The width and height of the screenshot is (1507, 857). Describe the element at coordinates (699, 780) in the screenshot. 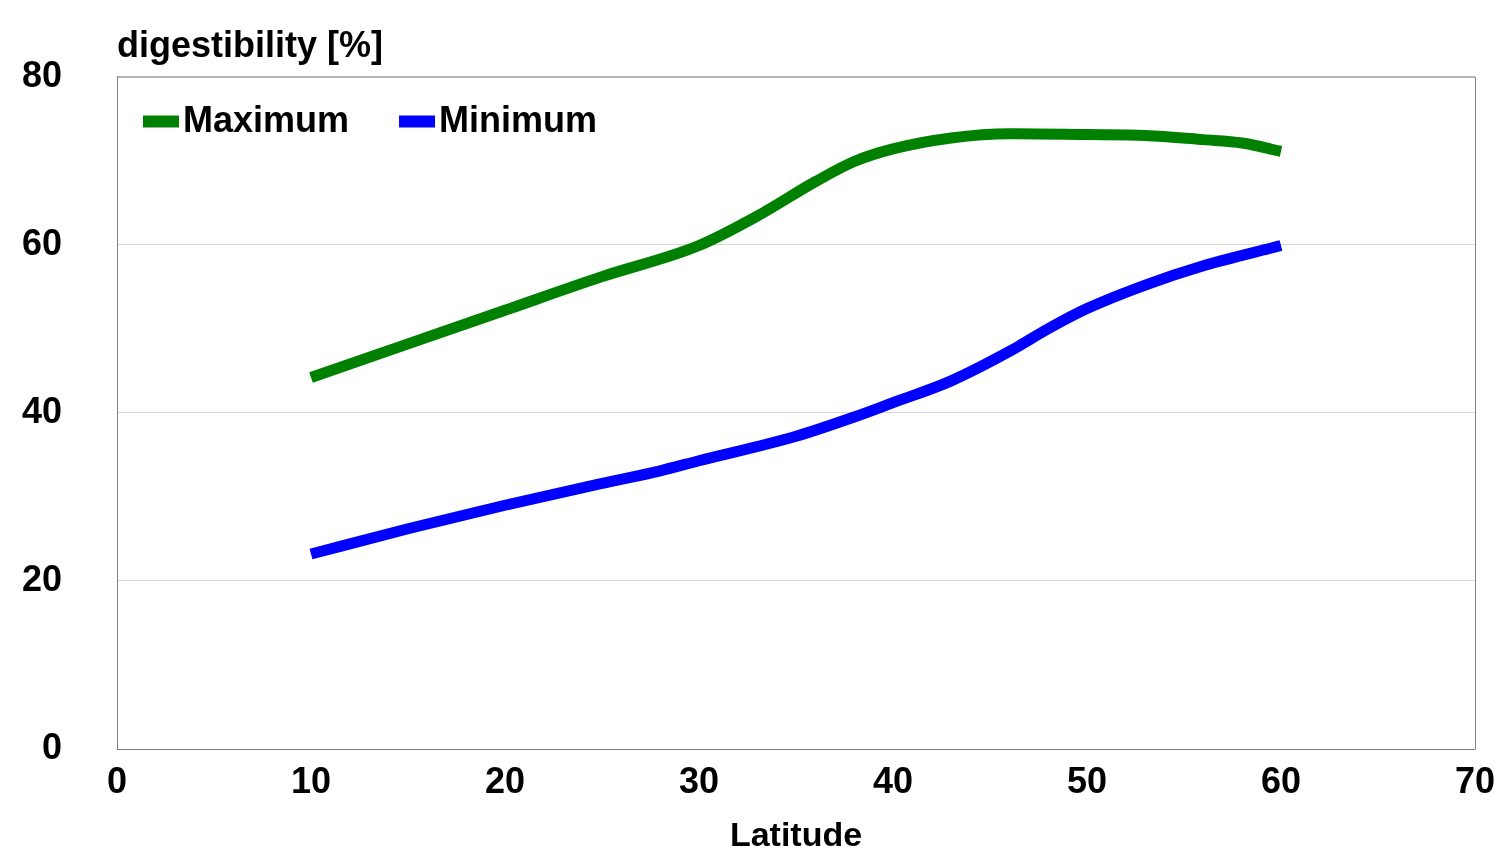

I see `x-tick-label: 30` at that location.